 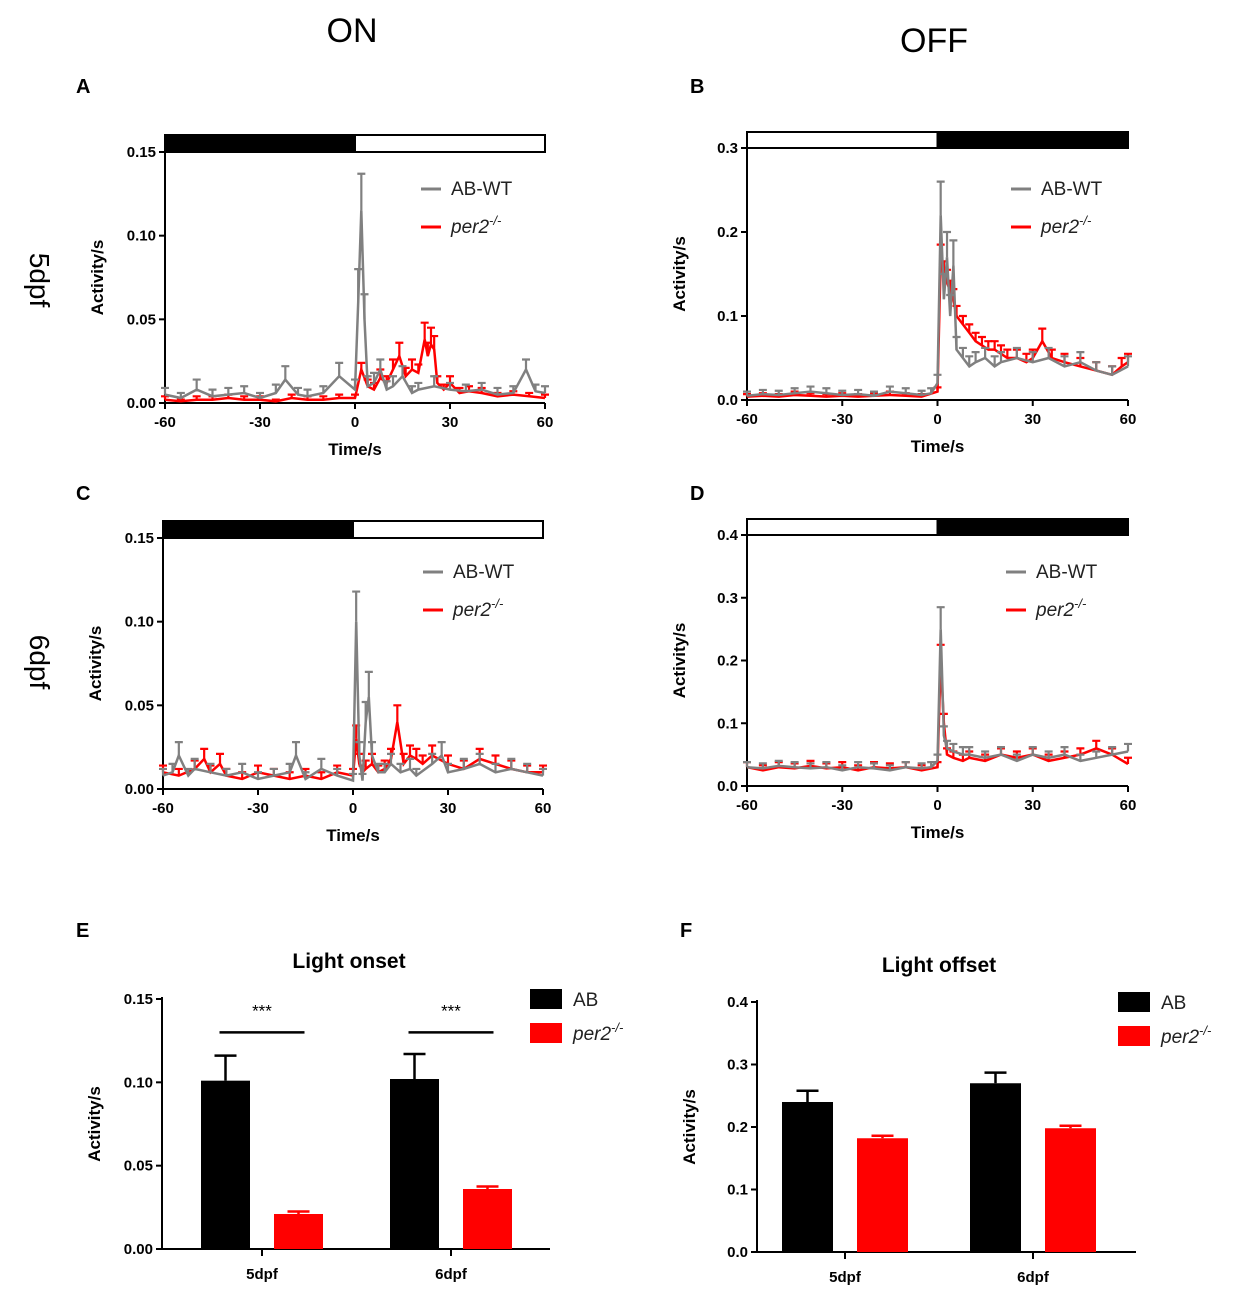 What do you see at coordinates (141, 236) in the screenshot?
I see `y-tick-label-a: 0.10` at bounding box center [141, 236].